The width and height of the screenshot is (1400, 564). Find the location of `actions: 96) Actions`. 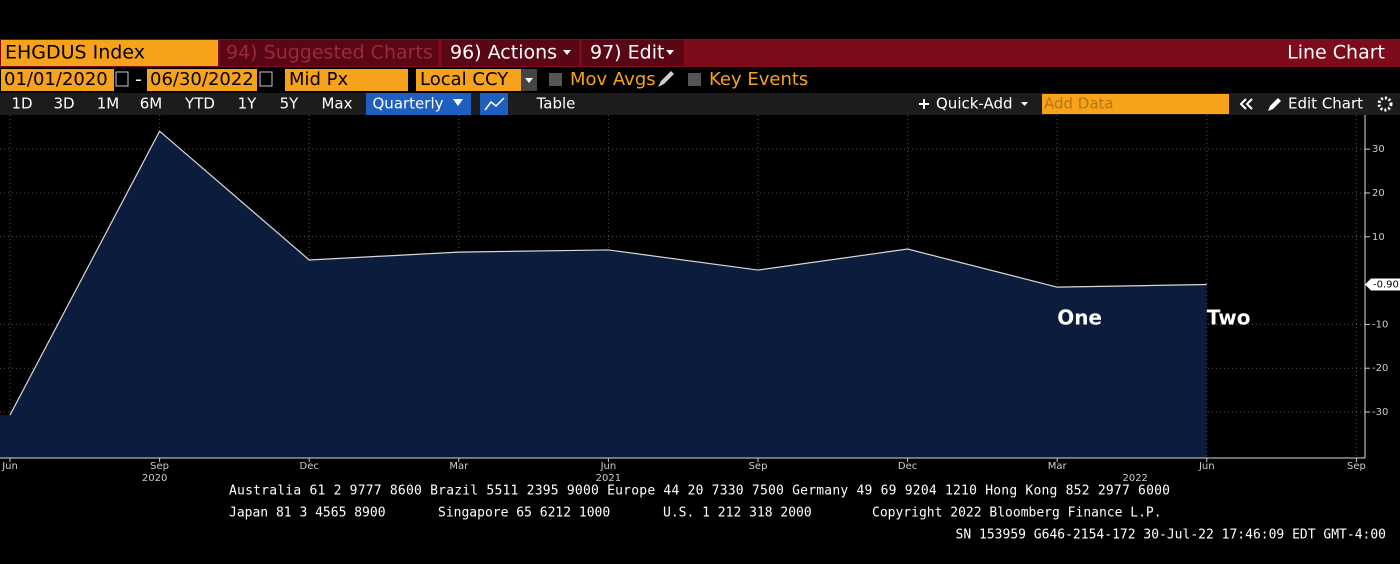

actions: 96) Actions is located at coordinates (503, 53).